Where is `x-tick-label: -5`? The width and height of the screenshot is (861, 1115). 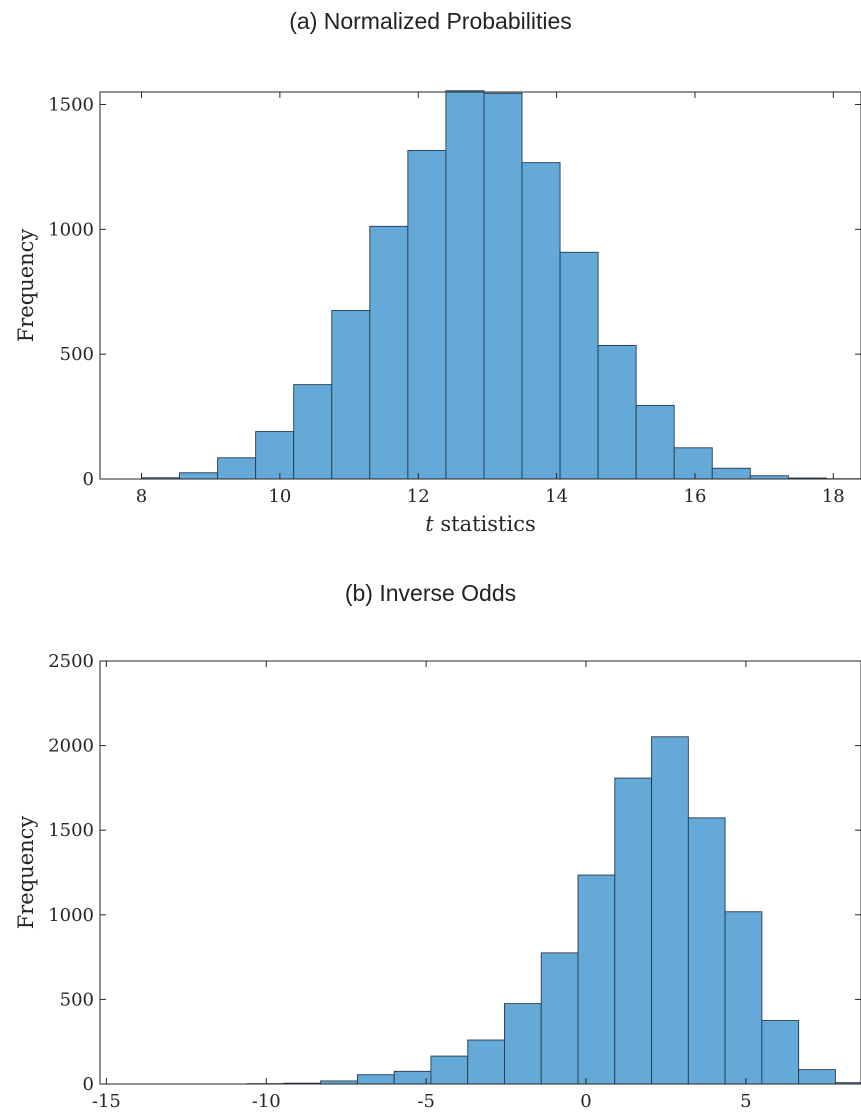 x-tick-label: -5 is located at coordinates (426, 1101).